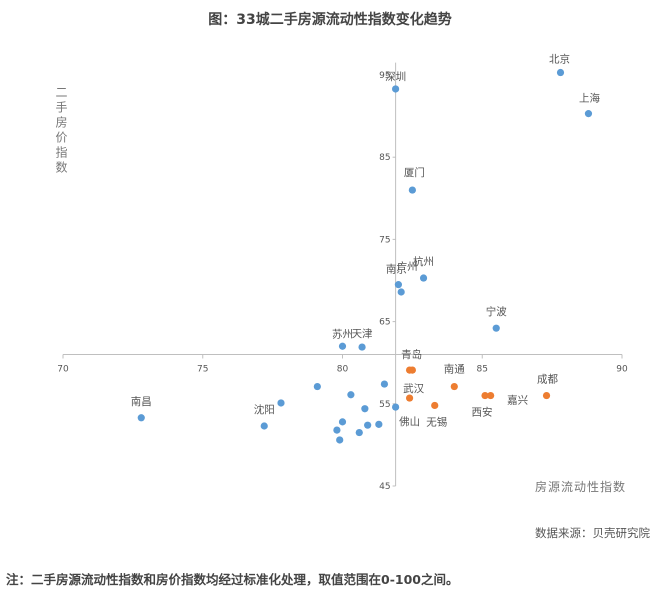 Image resolution: width=660 pixels, height=592 pixels. Describe the element at coordinates (622, 369) in the screenshot. I see `x-tick-label: 90` at that location.